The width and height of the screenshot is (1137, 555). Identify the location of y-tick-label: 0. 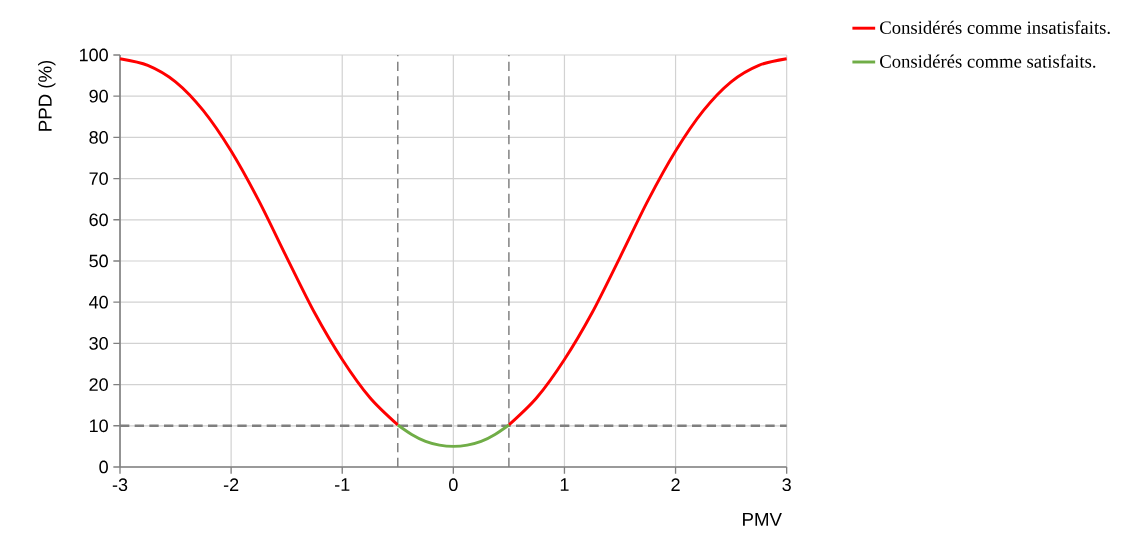
(103, 467).